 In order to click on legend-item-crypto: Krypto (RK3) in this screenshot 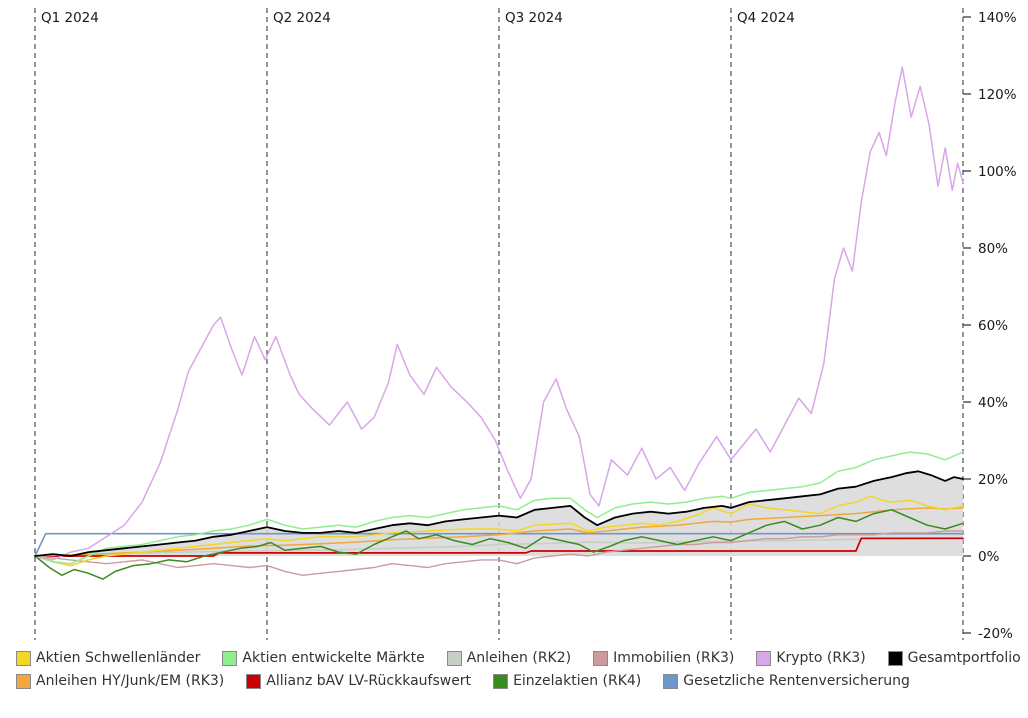, I will do `click(811, 658)`.